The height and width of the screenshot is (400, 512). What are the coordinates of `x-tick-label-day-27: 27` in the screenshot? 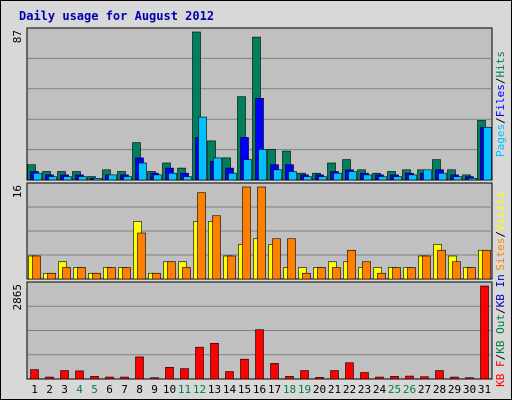 It's located at (424, 389).